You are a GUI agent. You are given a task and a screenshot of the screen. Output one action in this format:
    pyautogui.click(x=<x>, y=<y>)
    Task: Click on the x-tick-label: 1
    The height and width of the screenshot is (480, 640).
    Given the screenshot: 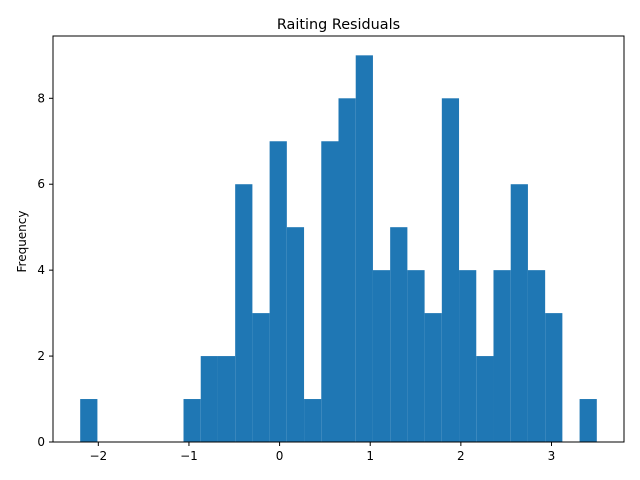 What is the action you would take?
    pyautogui.click(x=370, y=456)
    